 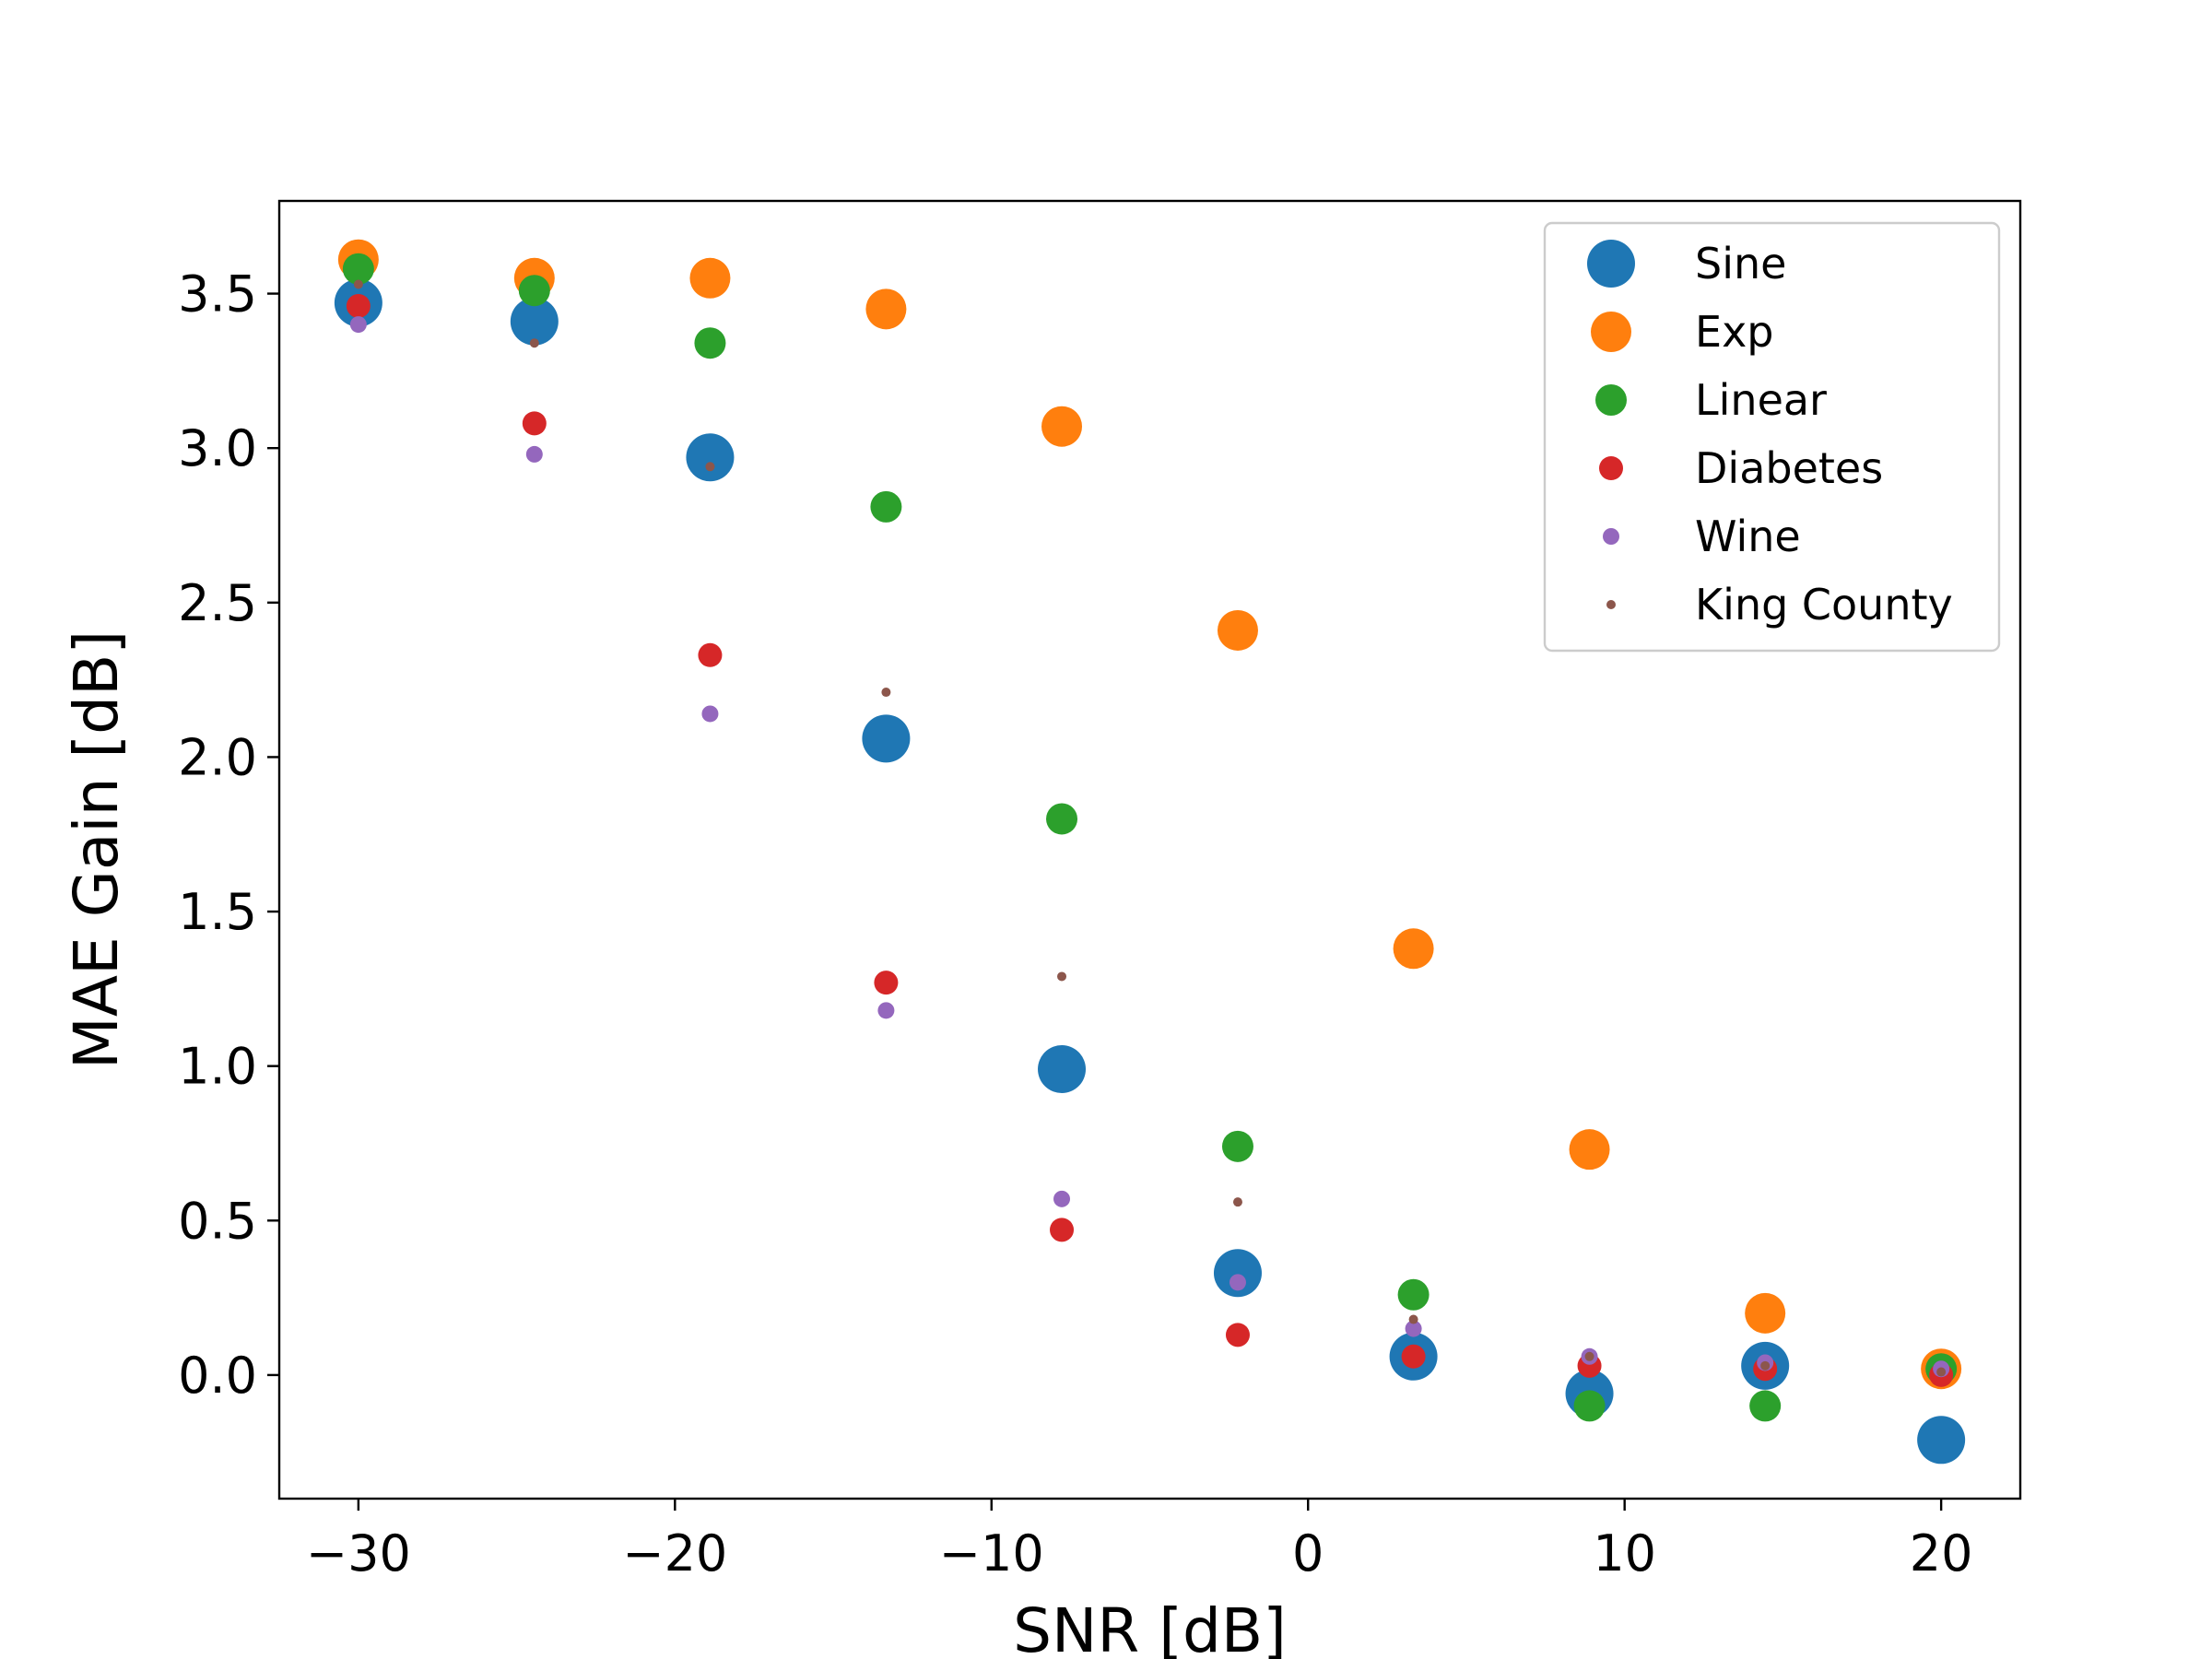 What do you see at coordinates (1308, 1553) in the screenshot?
I see `x-tick-label: 0` at bounding box center [1308, 1553].